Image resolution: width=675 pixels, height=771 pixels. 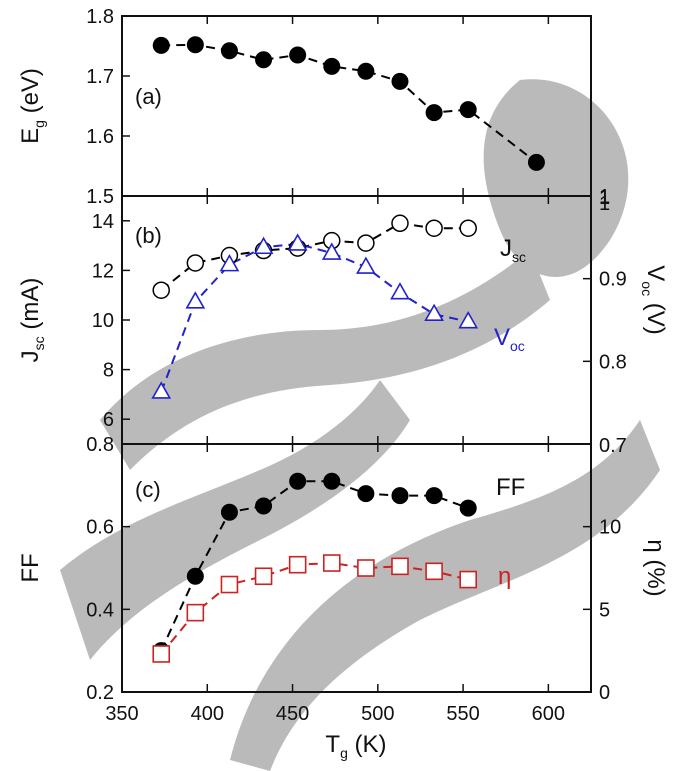 I want to click on ff-tick-label: 0.4, so click(x=100, y=610).